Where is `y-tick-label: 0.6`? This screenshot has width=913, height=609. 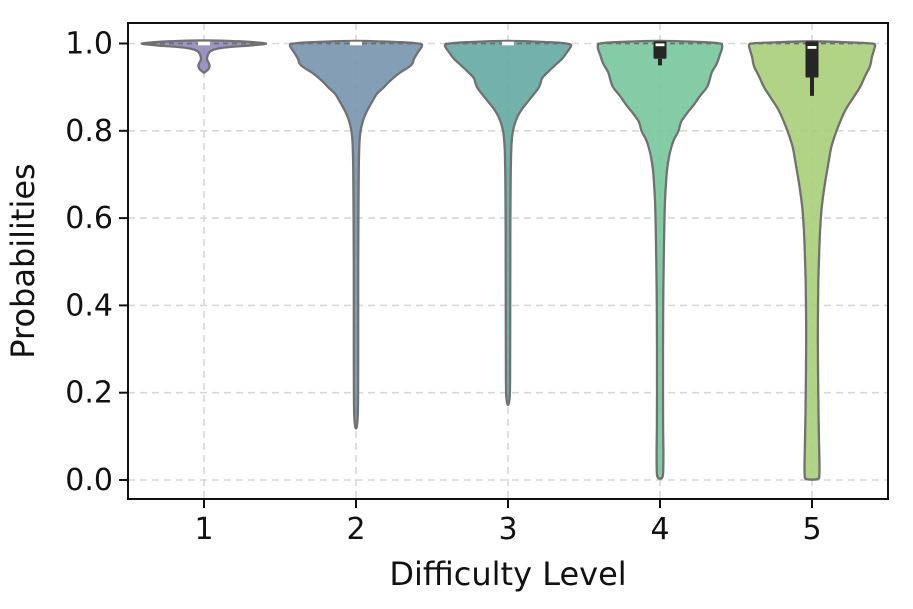
y-tick-label: 0.6 is located at coordinates (89, 218).